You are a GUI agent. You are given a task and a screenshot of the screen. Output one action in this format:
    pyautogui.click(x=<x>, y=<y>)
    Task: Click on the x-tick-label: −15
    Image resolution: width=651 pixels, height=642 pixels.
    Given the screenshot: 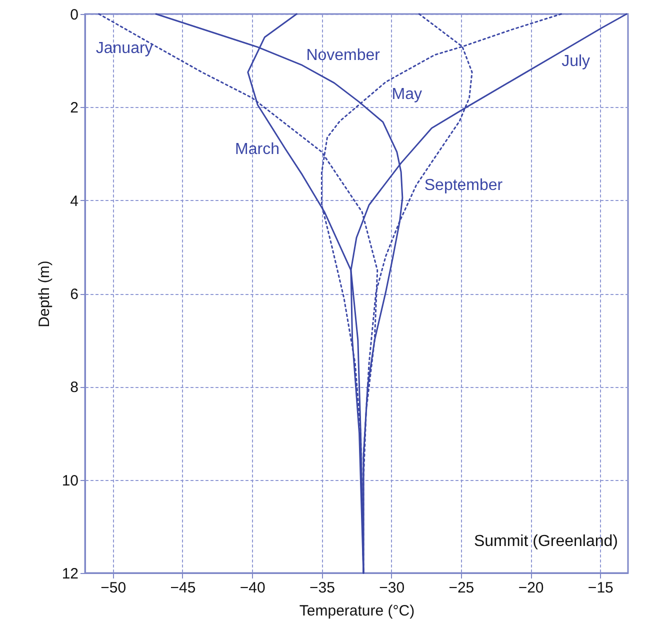 What is the action you would take?
    pyautogui.click(x=601, y=588)
    